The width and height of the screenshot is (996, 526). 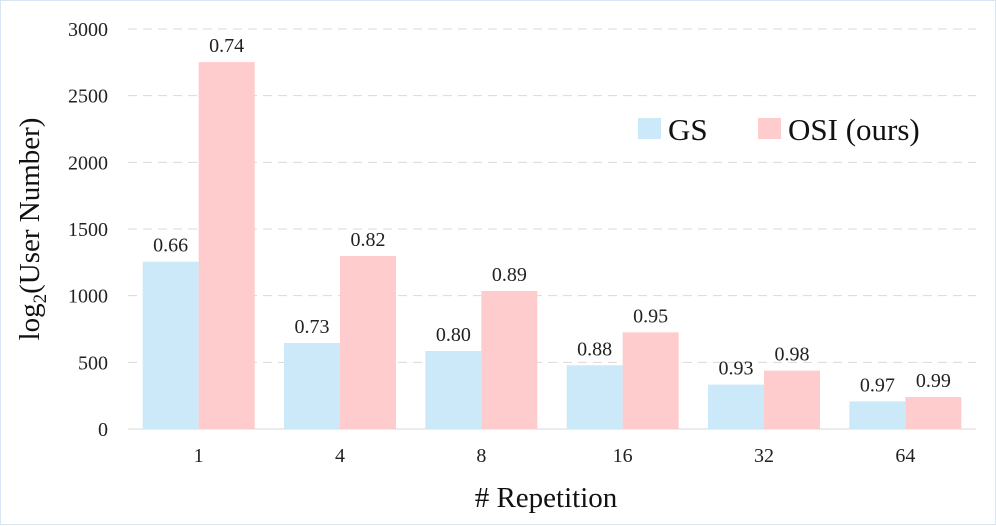 What do you see at coordinates (792, 355) in the screenshot?
I see `data-label: 0.98` at bounding box center [792, 355].